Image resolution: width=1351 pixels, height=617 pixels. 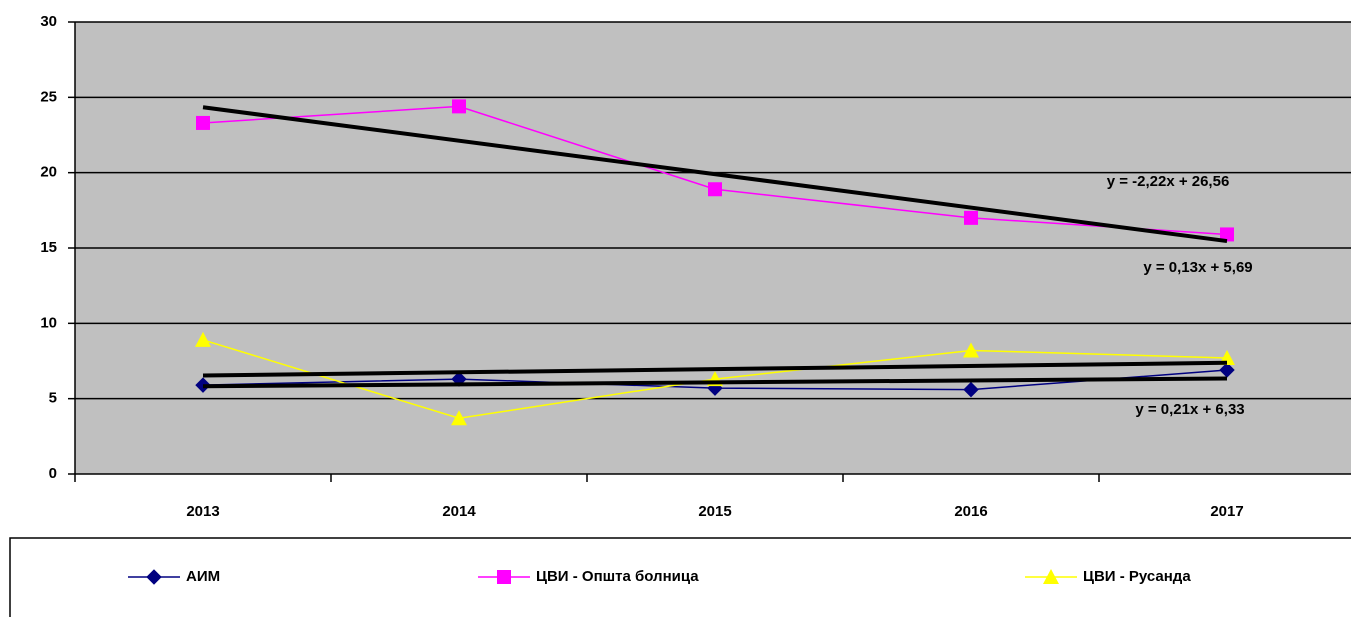 What do you see at coordinates (48, 21) in the screenshot?
I see `y-tick-label: 30` at bounding box center [48, 21].